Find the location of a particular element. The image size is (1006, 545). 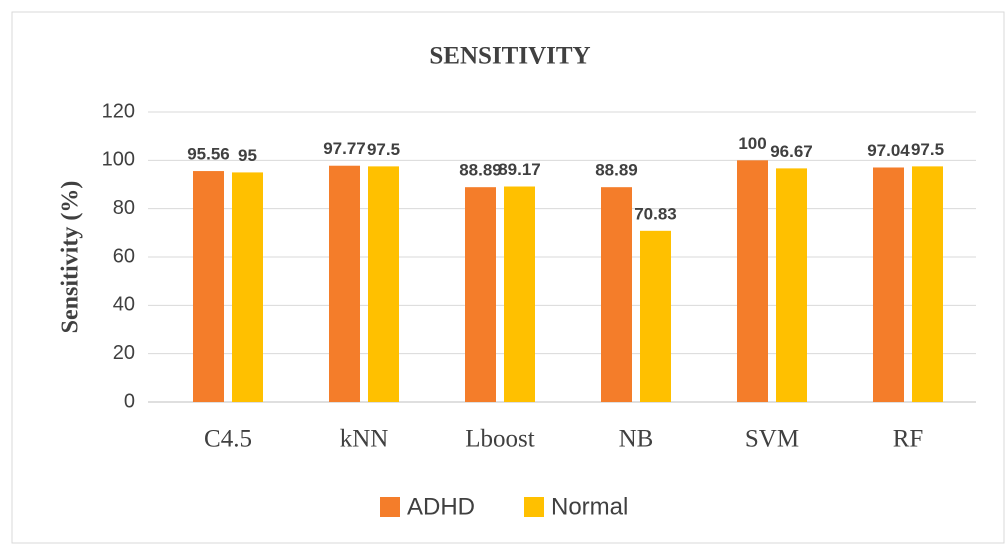

x-tick-label: RF is located at coordinates (908, 439).